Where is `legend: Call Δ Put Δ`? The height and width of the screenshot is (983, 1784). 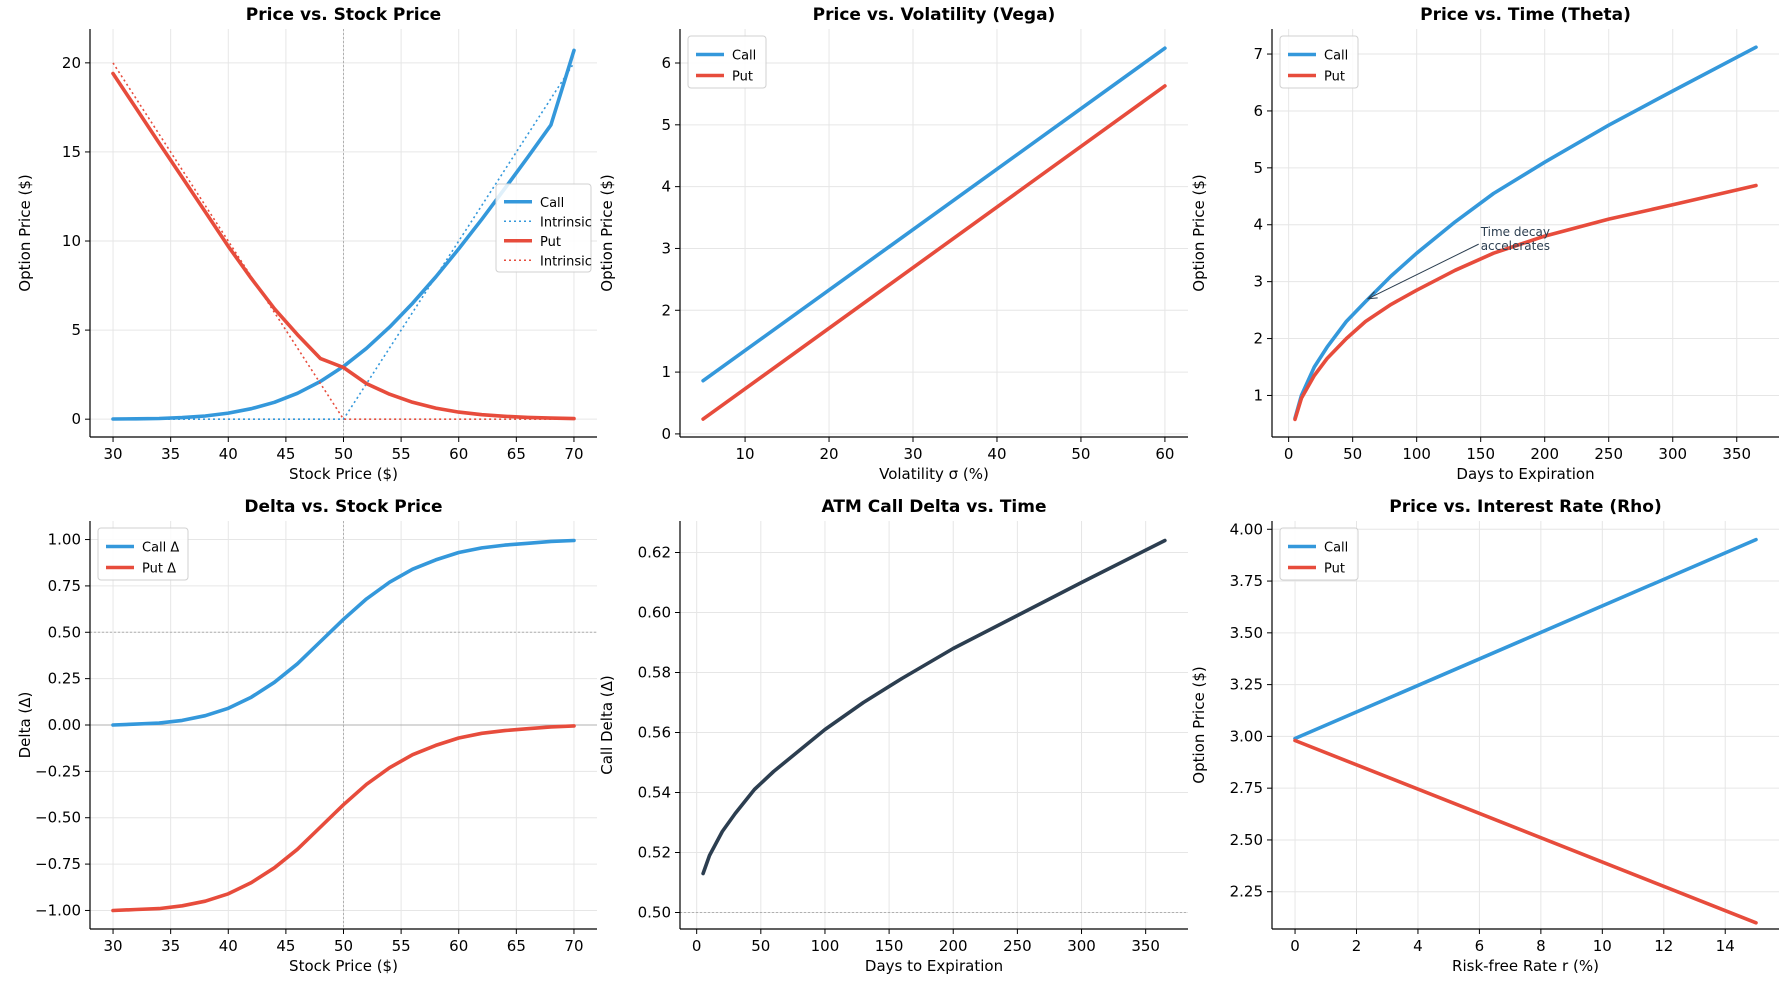
legend: Call Δ Put Δ is located at coordinates (143, 554).